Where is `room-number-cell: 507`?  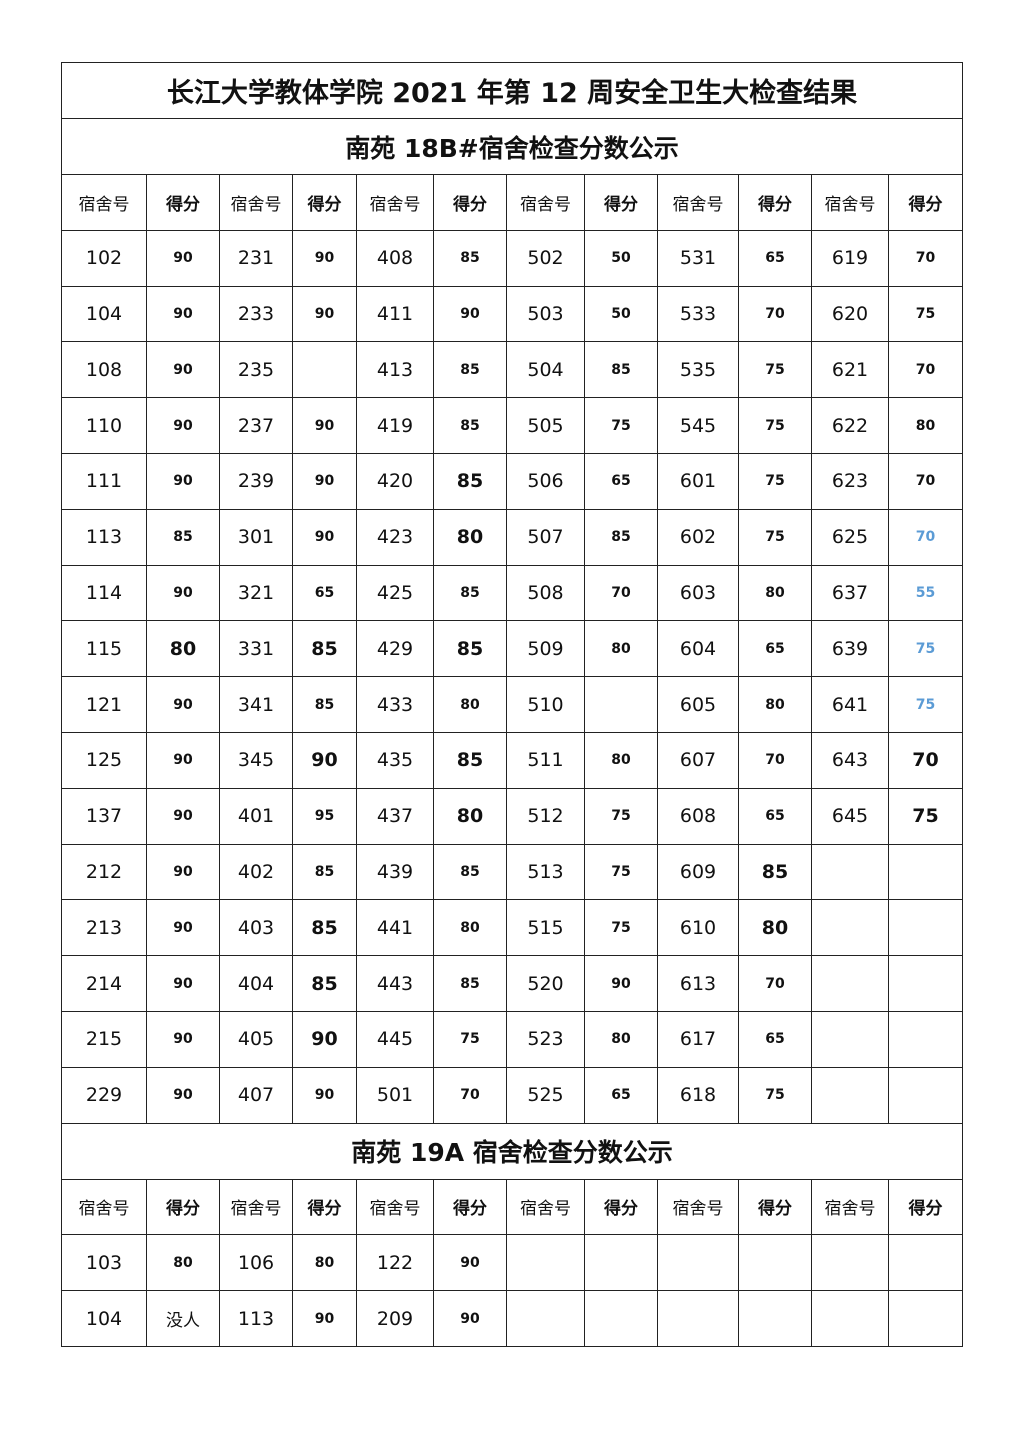
room-number-cell: 507 is located at coordinates (545, 537).